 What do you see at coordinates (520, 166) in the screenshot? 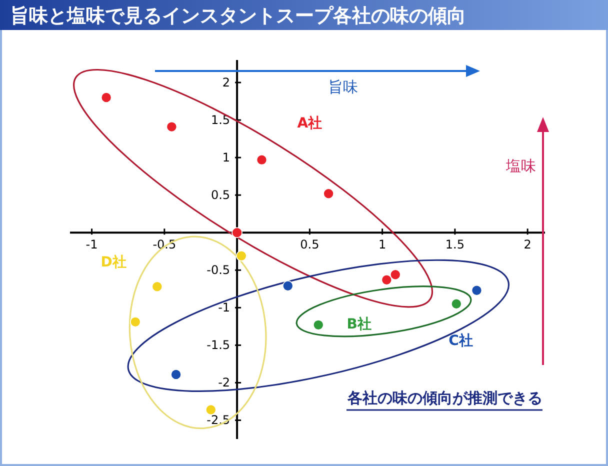
I see `y-axis-title: 塩味` at bounding box center [520, 166].